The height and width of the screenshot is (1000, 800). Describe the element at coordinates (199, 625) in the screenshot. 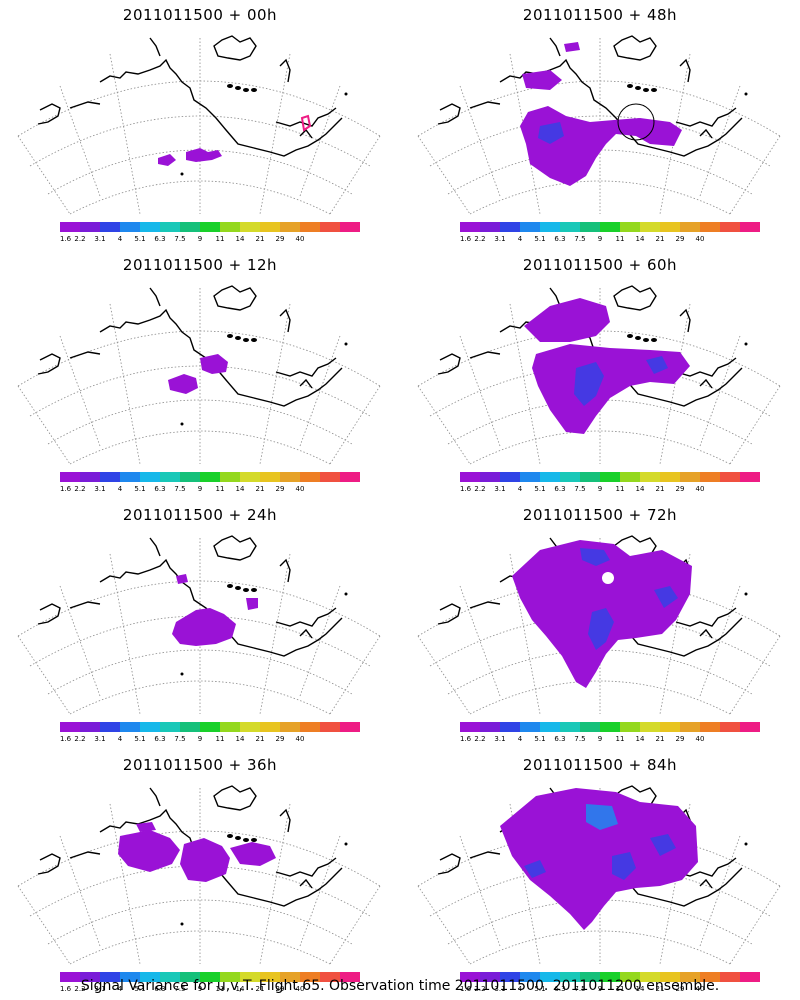

I see `map-24h` at that location.